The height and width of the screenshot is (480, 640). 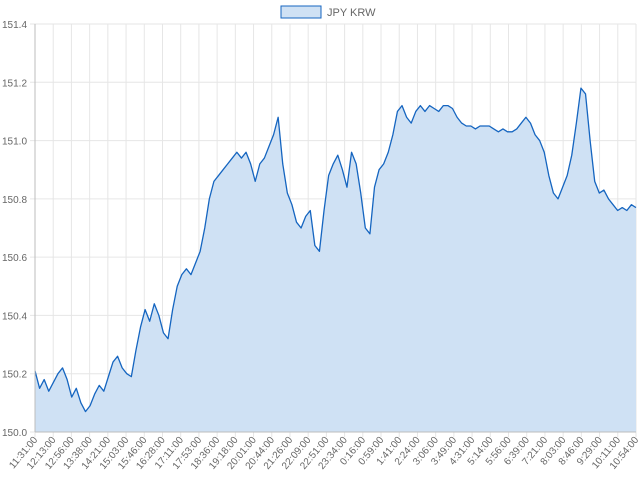 What do you see at coordinates (14, 200) in the screenshot?
I see `y-tick-label: 150.8` at bounding box center [14, 200].